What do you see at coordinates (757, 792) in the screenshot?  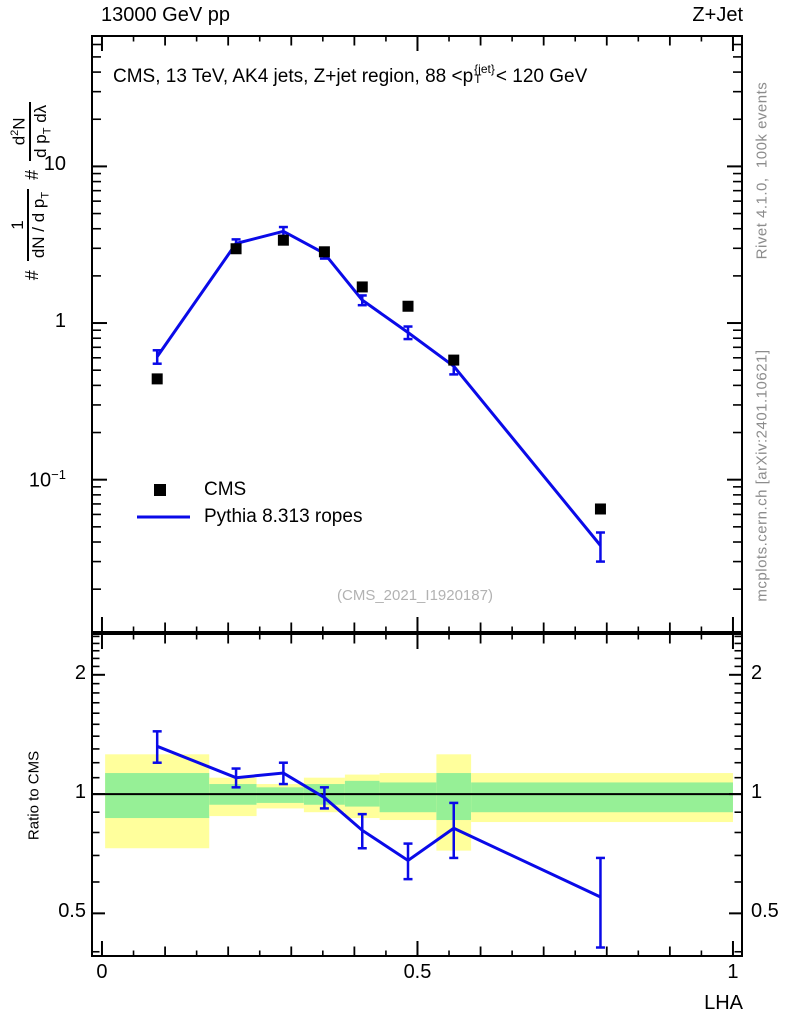 I see `ratio-y-tick-label-right: 1` at bounding box center [757, 792].